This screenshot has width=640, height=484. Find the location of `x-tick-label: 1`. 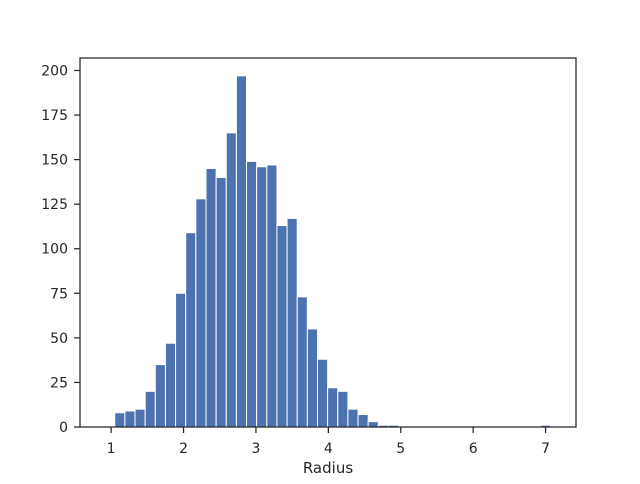

x-tick-label: 1 is located at coordinates (111, 449).